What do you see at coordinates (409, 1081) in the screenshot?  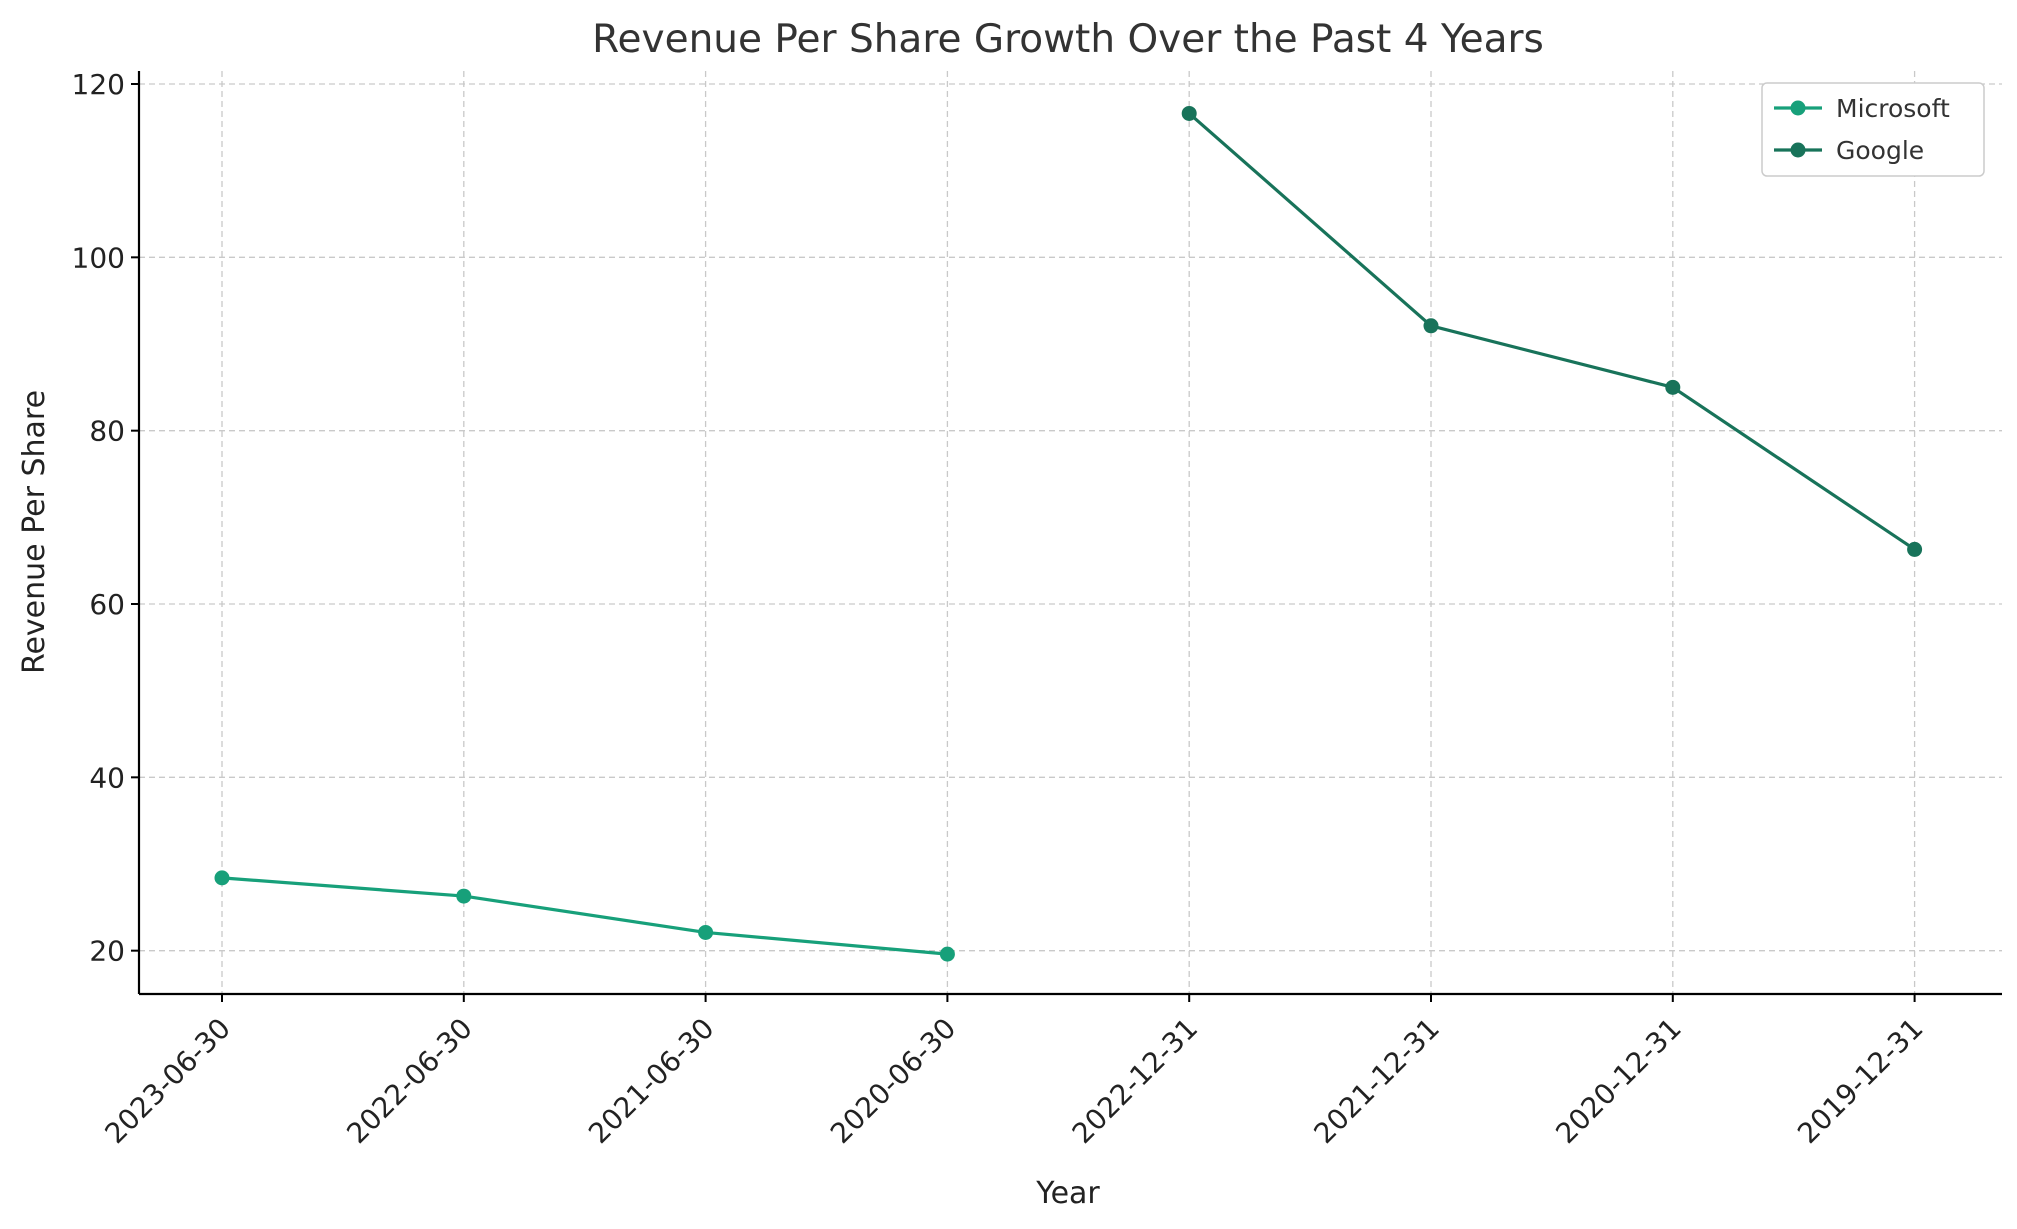 I see `x-tick-label: 2022-06-30` at bounding box center [409, 1081].